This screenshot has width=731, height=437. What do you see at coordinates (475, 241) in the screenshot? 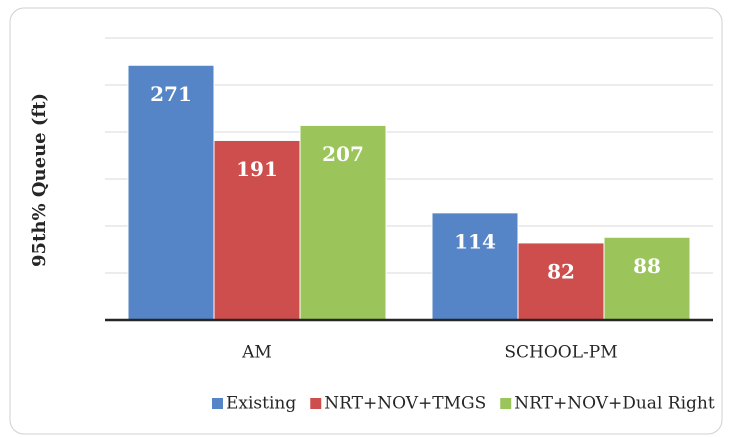
I see `data-label: 114` at bounding box center [475, 241].